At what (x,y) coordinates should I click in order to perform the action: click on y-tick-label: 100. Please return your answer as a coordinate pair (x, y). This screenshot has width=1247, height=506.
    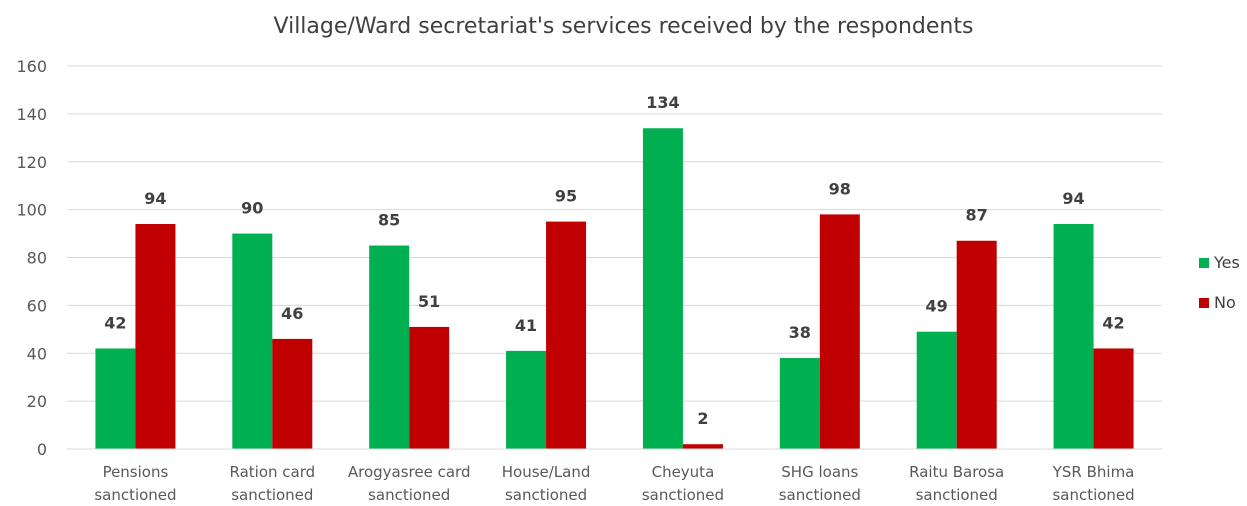
    Looking at the image, I should click on (31, 210).